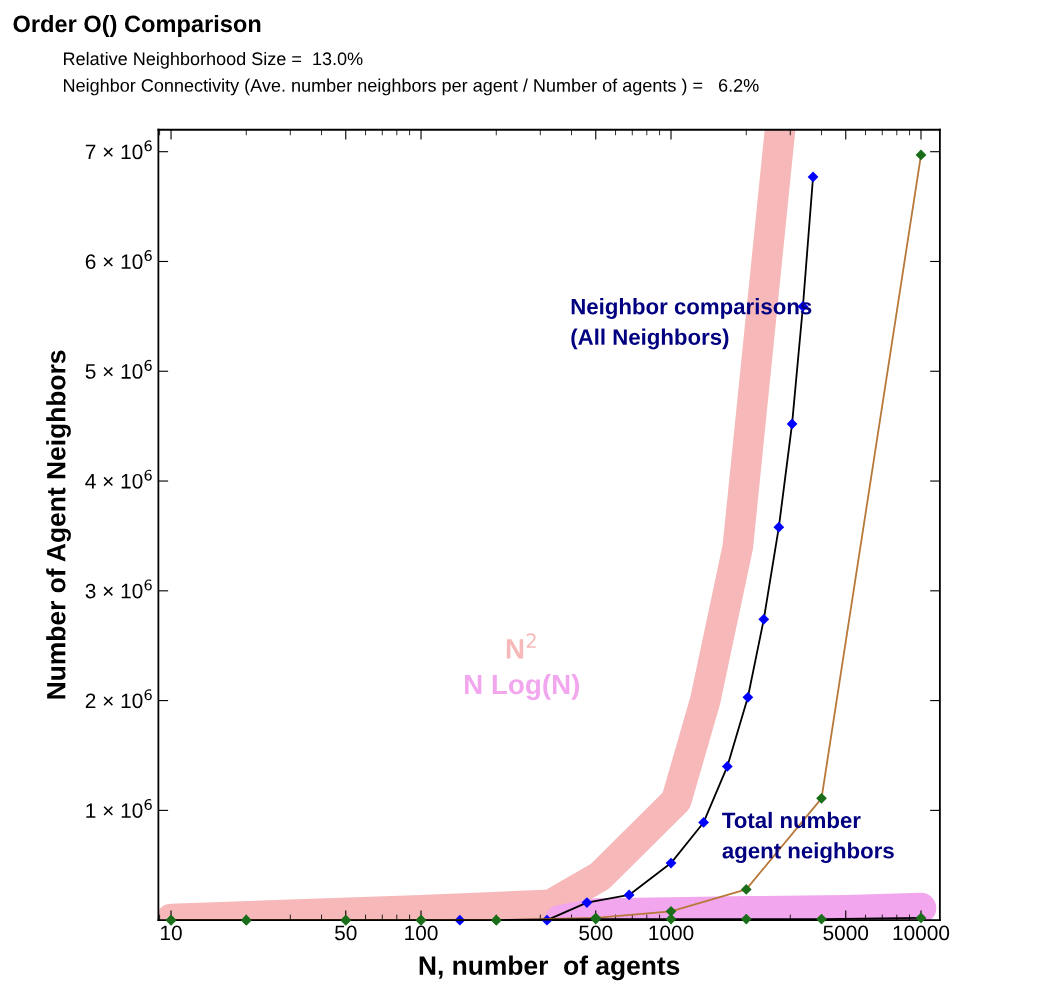 Image resolution: width=1042 pixels, height=998 pixels. I want to click on chart-subtitle: Relative Neighborhood Size = 13.0% Neighbor Connectivity (Ave. number neighbors per agent / Number of agents ) = 6.2%, so click(411, 73).